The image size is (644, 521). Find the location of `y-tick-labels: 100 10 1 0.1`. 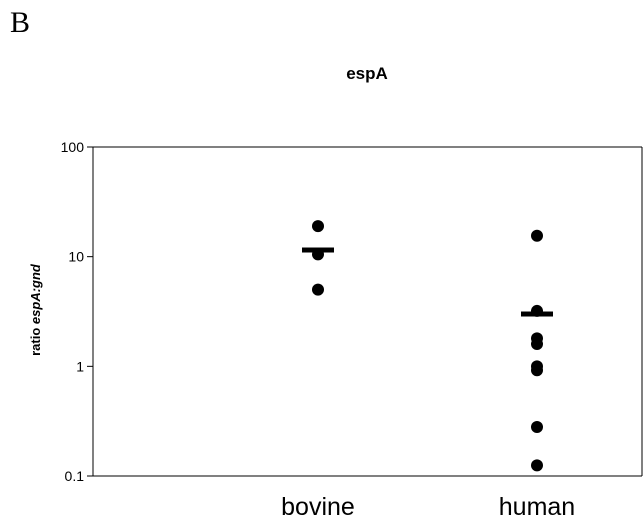

y-tick-labels: 100 10 1 0.1 is located at coordinates (73, 311).